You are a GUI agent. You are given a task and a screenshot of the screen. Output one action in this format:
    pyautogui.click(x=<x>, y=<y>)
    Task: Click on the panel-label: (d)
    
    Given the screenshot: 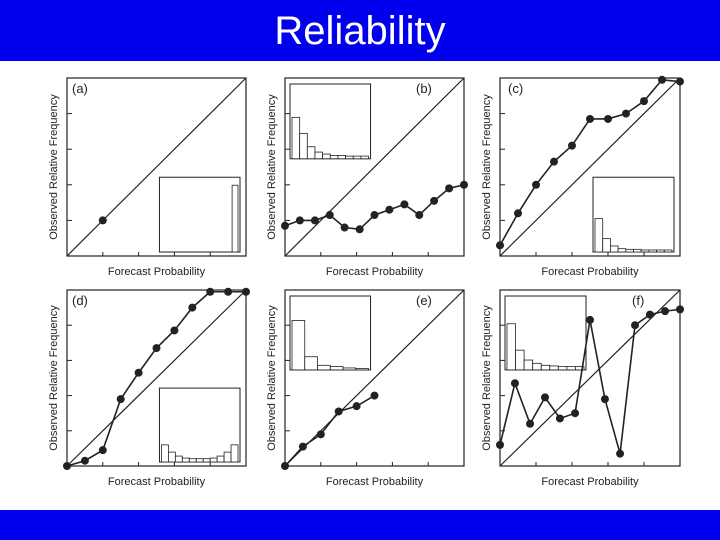 What is the action you would take?
    pyautogui.click(x=80, y=300)
    